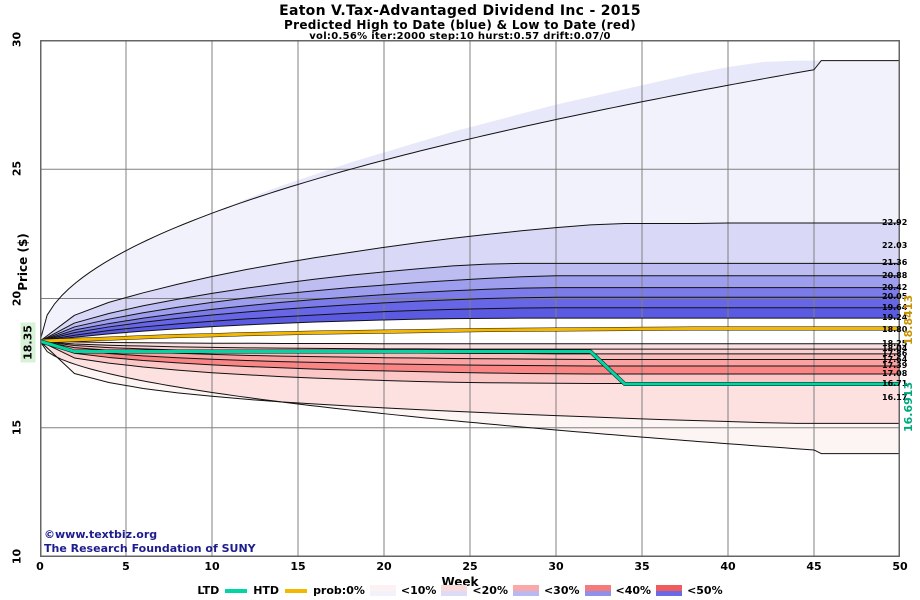  What do you see at coordinates (418, 590) in the screenshot?
I see `legend-band-label-0: <10%` at bounding box center [418, 590].